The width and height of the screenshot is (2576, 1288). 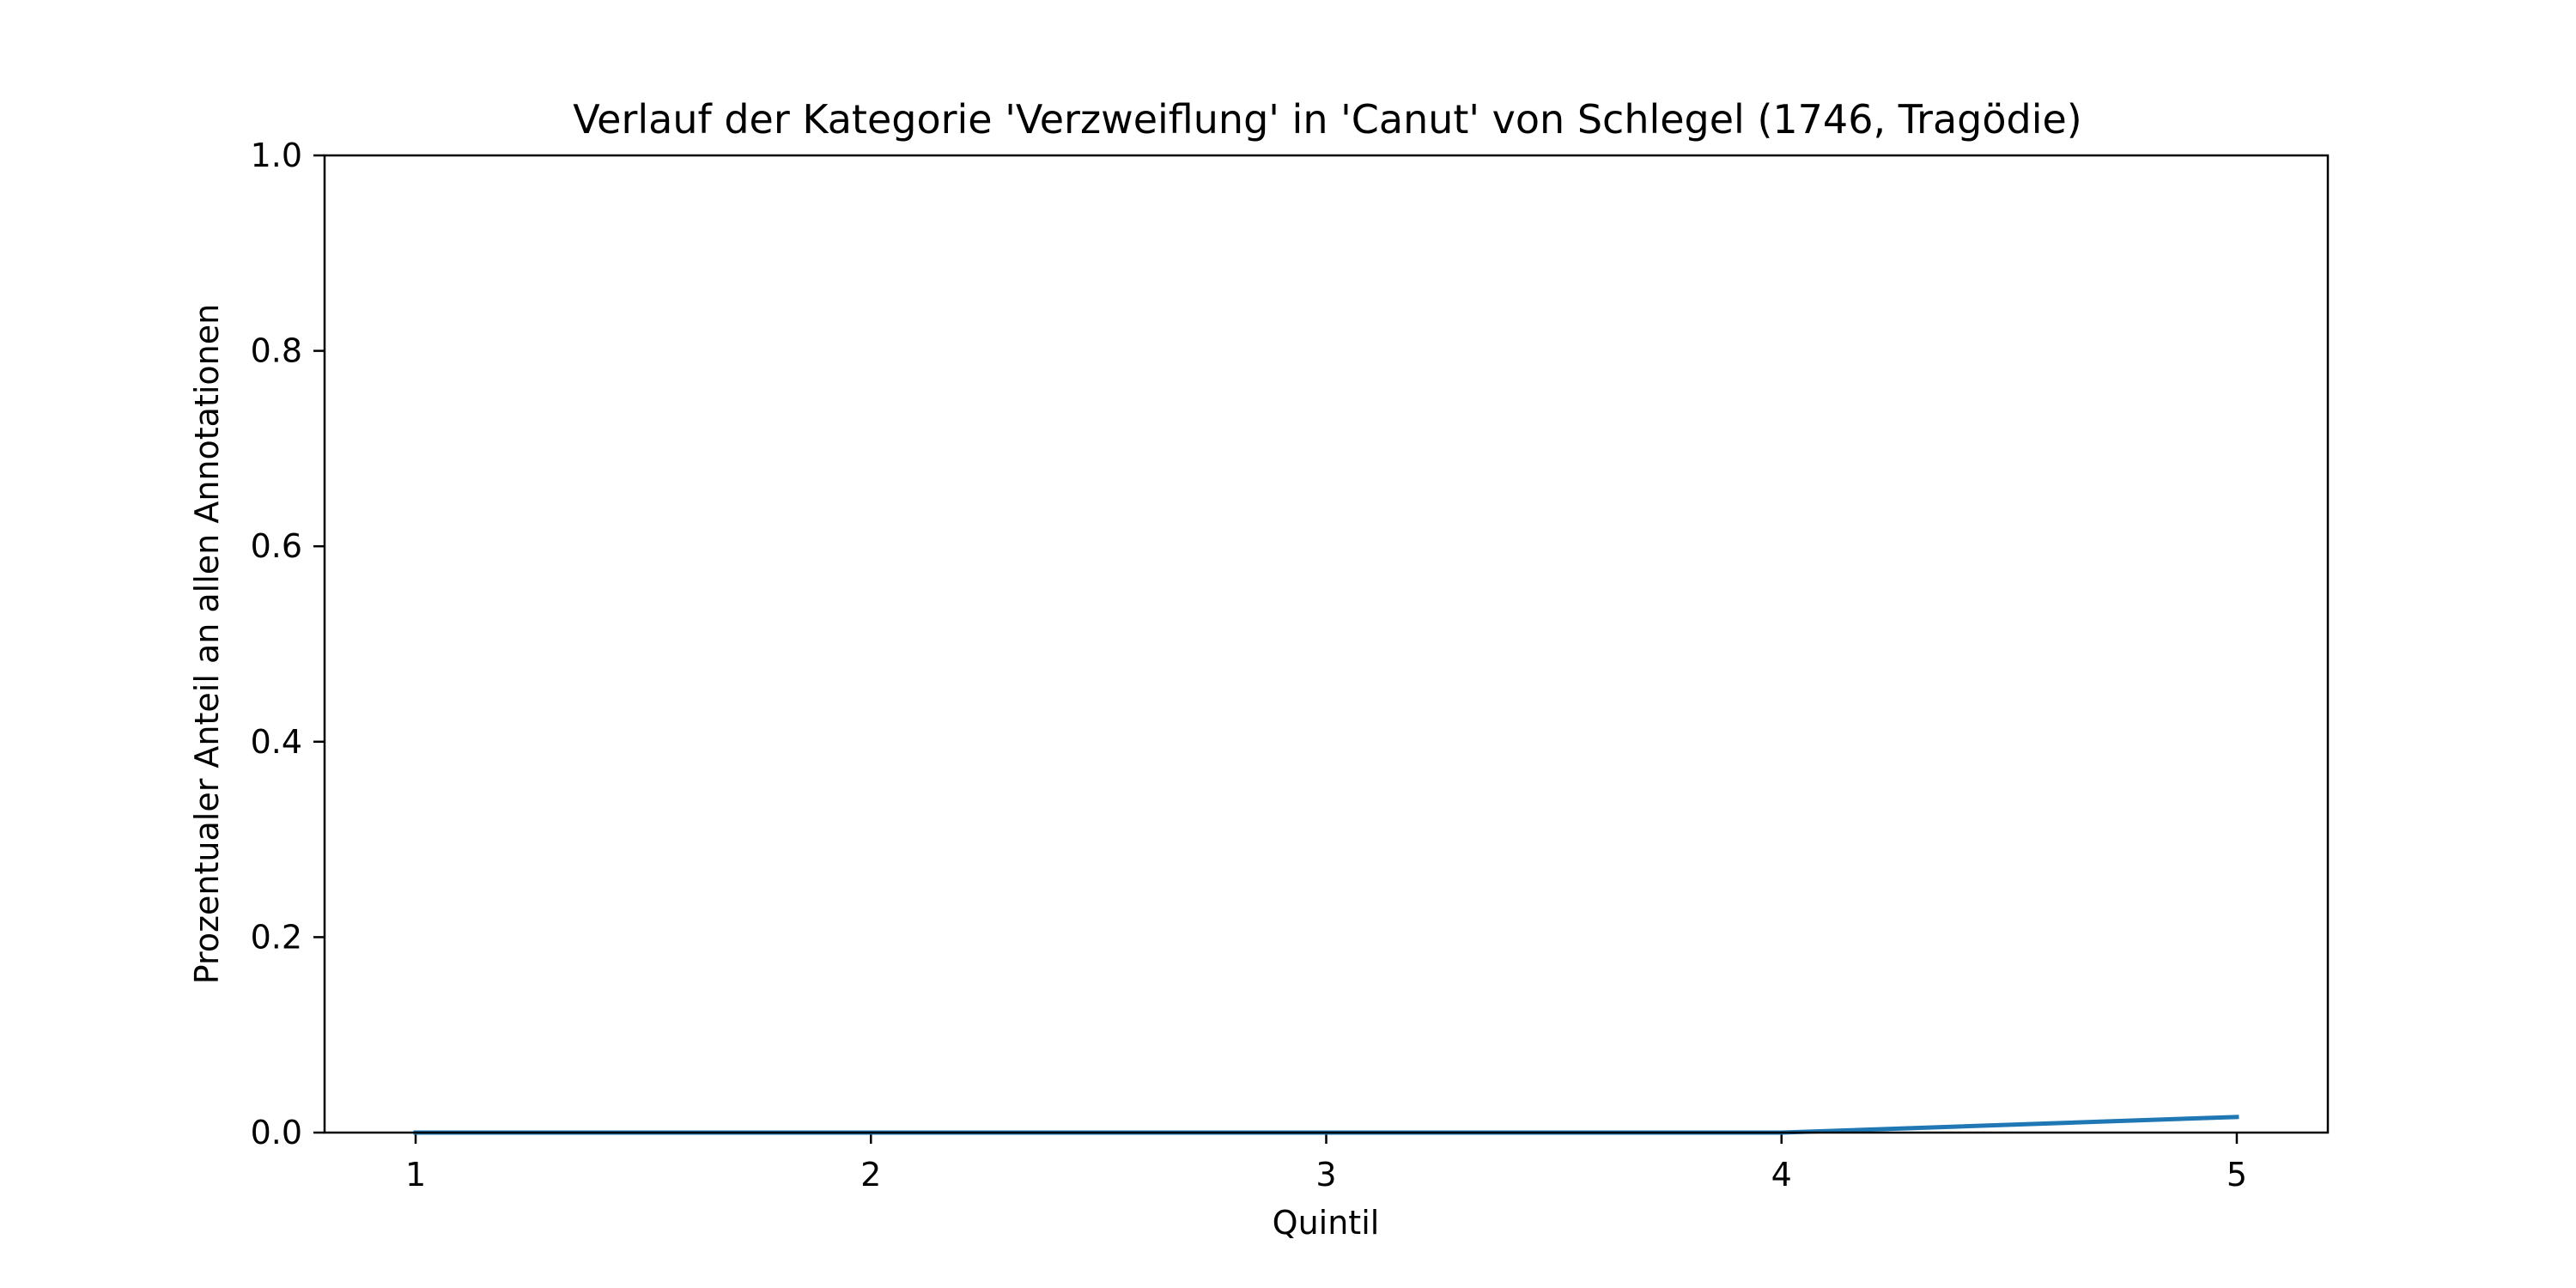 I want to click on y-tick-label: 0.8, so click(x=276, y=351).